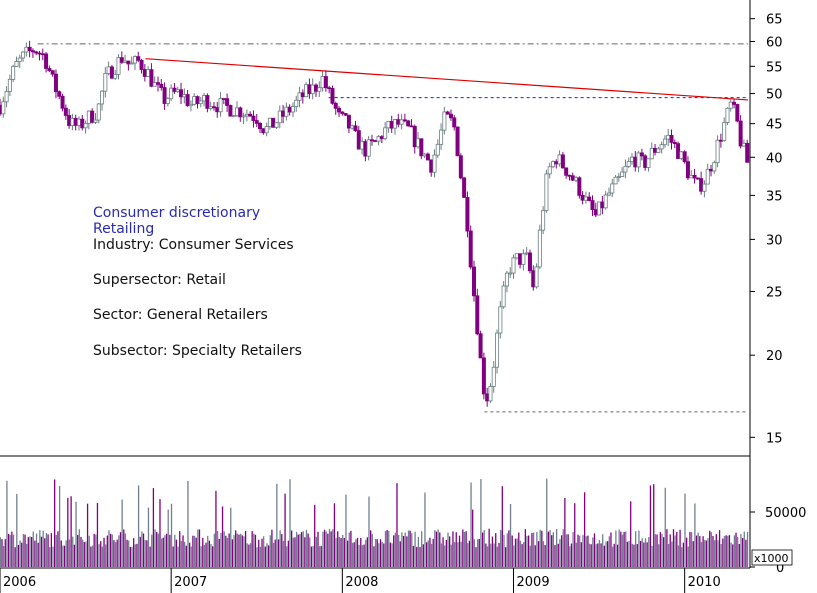  What do you see at coordinates (197, 351) in the screenshot?
I see `annotation-subsector: Subsector: Specialty Retailers` at bounding box center [197, 351].